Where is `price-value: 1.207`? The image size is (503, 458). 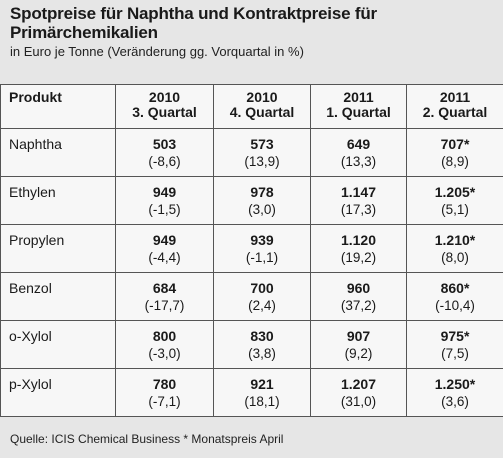 price-value: 1.207 is located at coordinates (358, 384).